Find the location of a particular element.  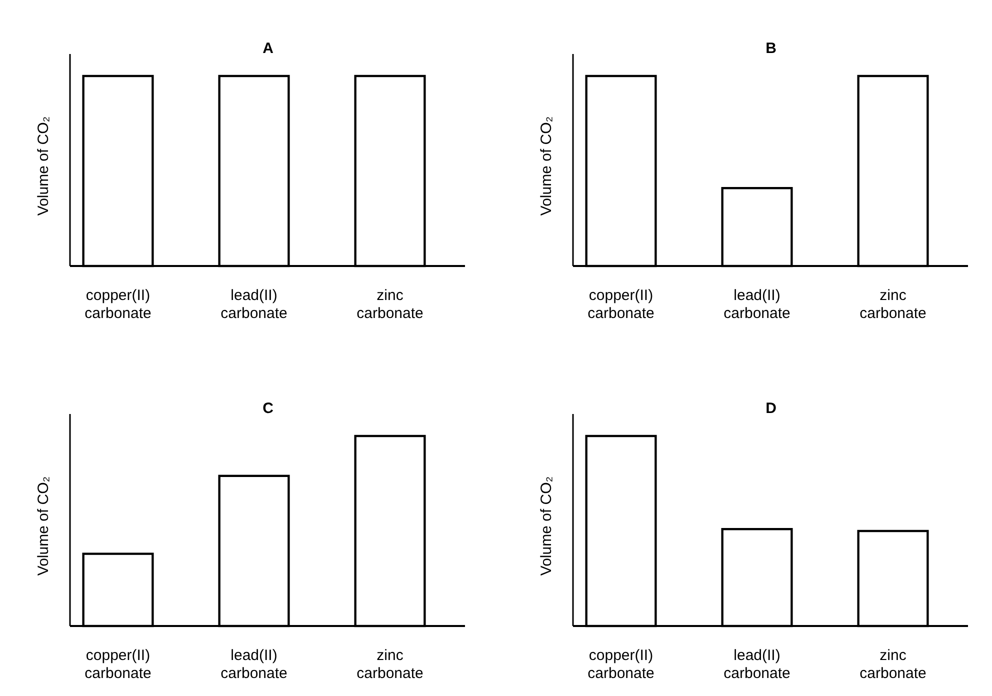

chart-title: D is located at coordinates (771, 408).